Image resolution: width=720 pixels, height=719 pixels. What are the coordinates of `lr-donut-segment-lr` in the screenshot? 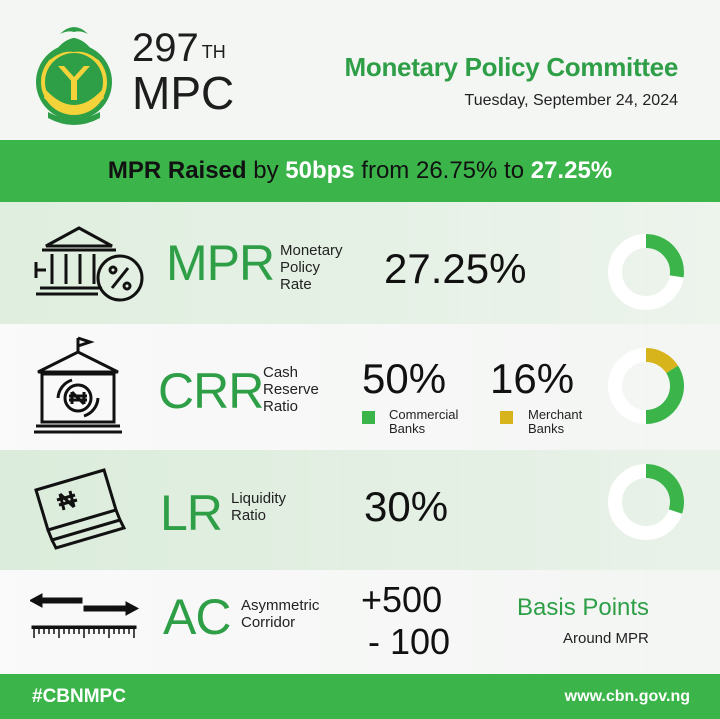 It's located at (664, 489).